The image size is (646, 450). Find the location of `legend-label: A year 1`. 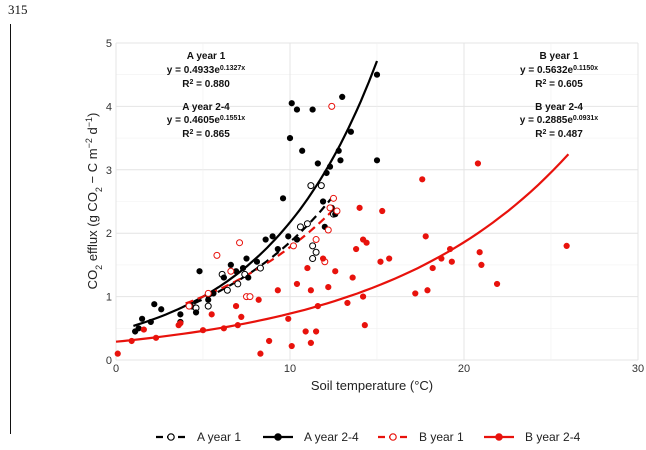

legend-label: A year 1 is located at coordinates (219, 437).